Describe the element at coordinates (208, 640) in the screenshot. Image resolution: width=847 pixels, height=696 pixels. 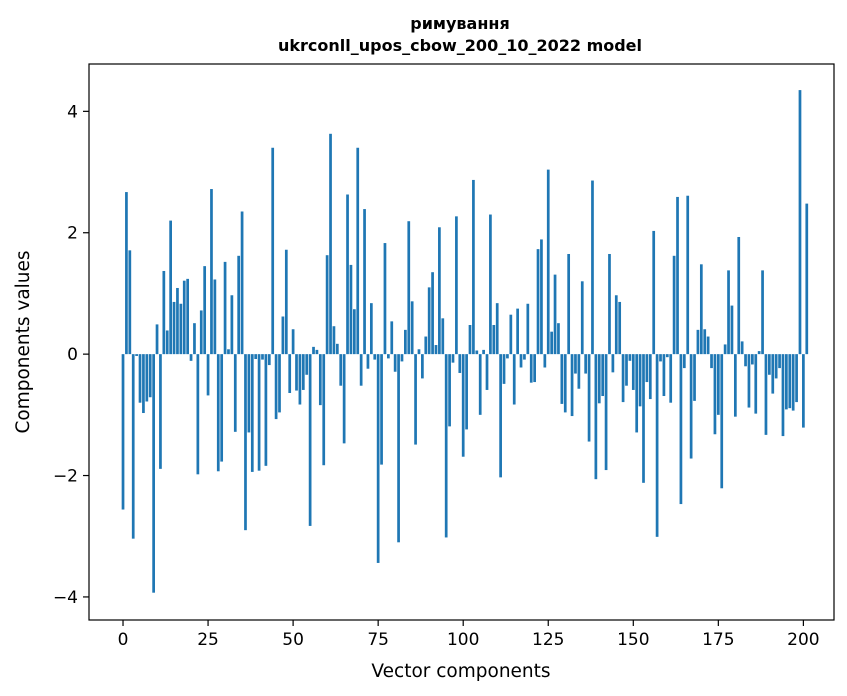
I see `x-tick-label: 25` at that location.